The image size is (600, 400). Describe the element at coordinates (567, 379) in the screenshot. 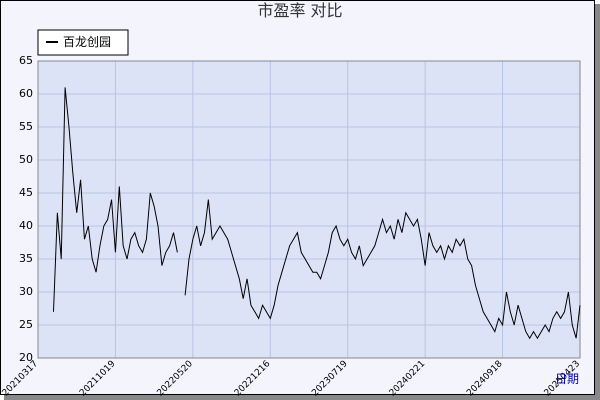

I see `x-axis-label: 日期` at that location.